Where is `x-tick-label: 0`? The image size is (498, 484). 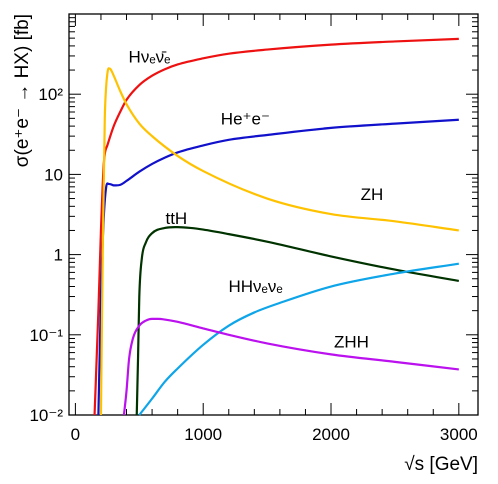 x-tick-label: 0 is located at coordinates (75, 434).